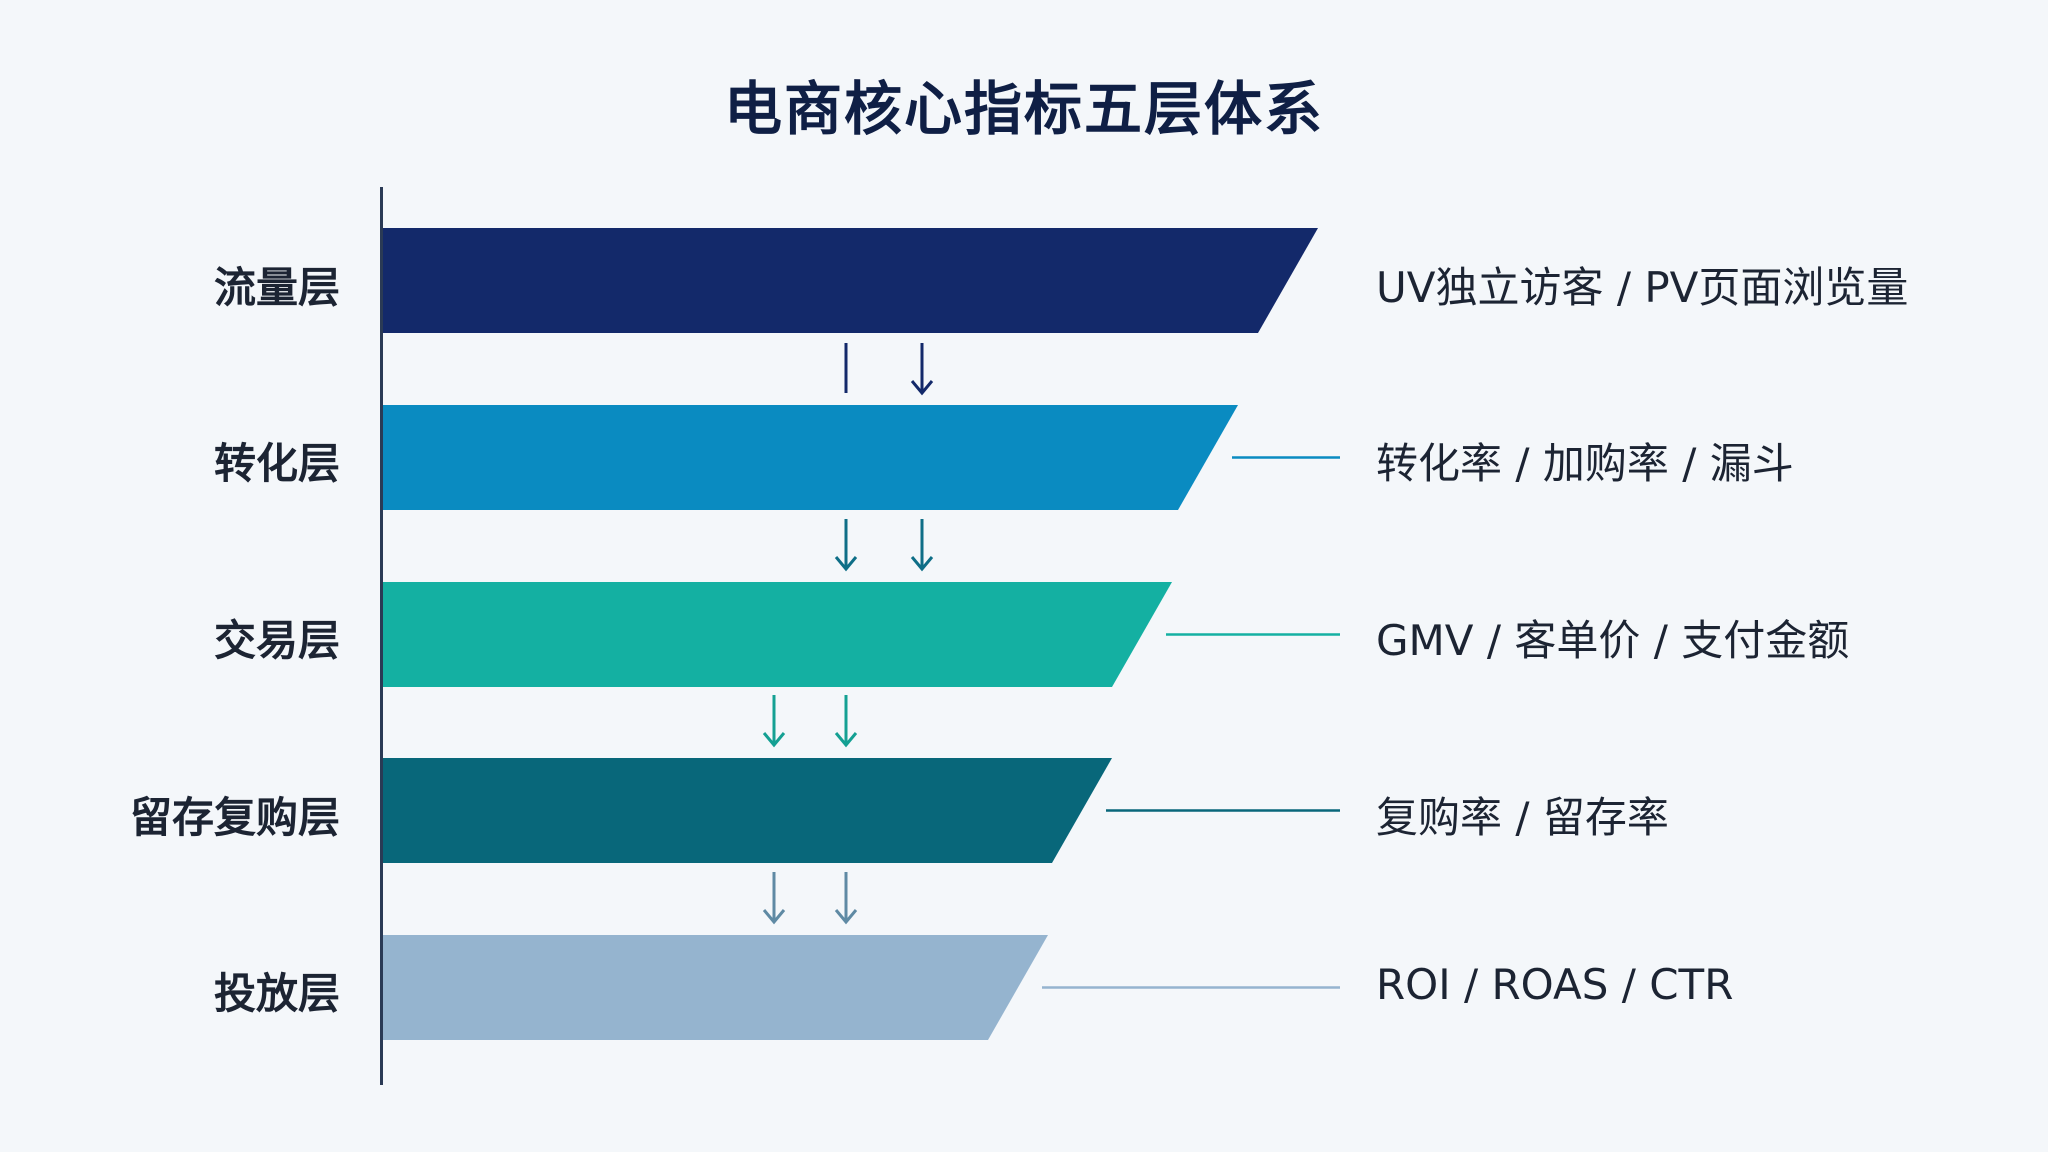  What do you see at coordinates (276, 640) in the screenshot?
I see `layer-label-transaction: 交易层` at bounding box center [276, 640].